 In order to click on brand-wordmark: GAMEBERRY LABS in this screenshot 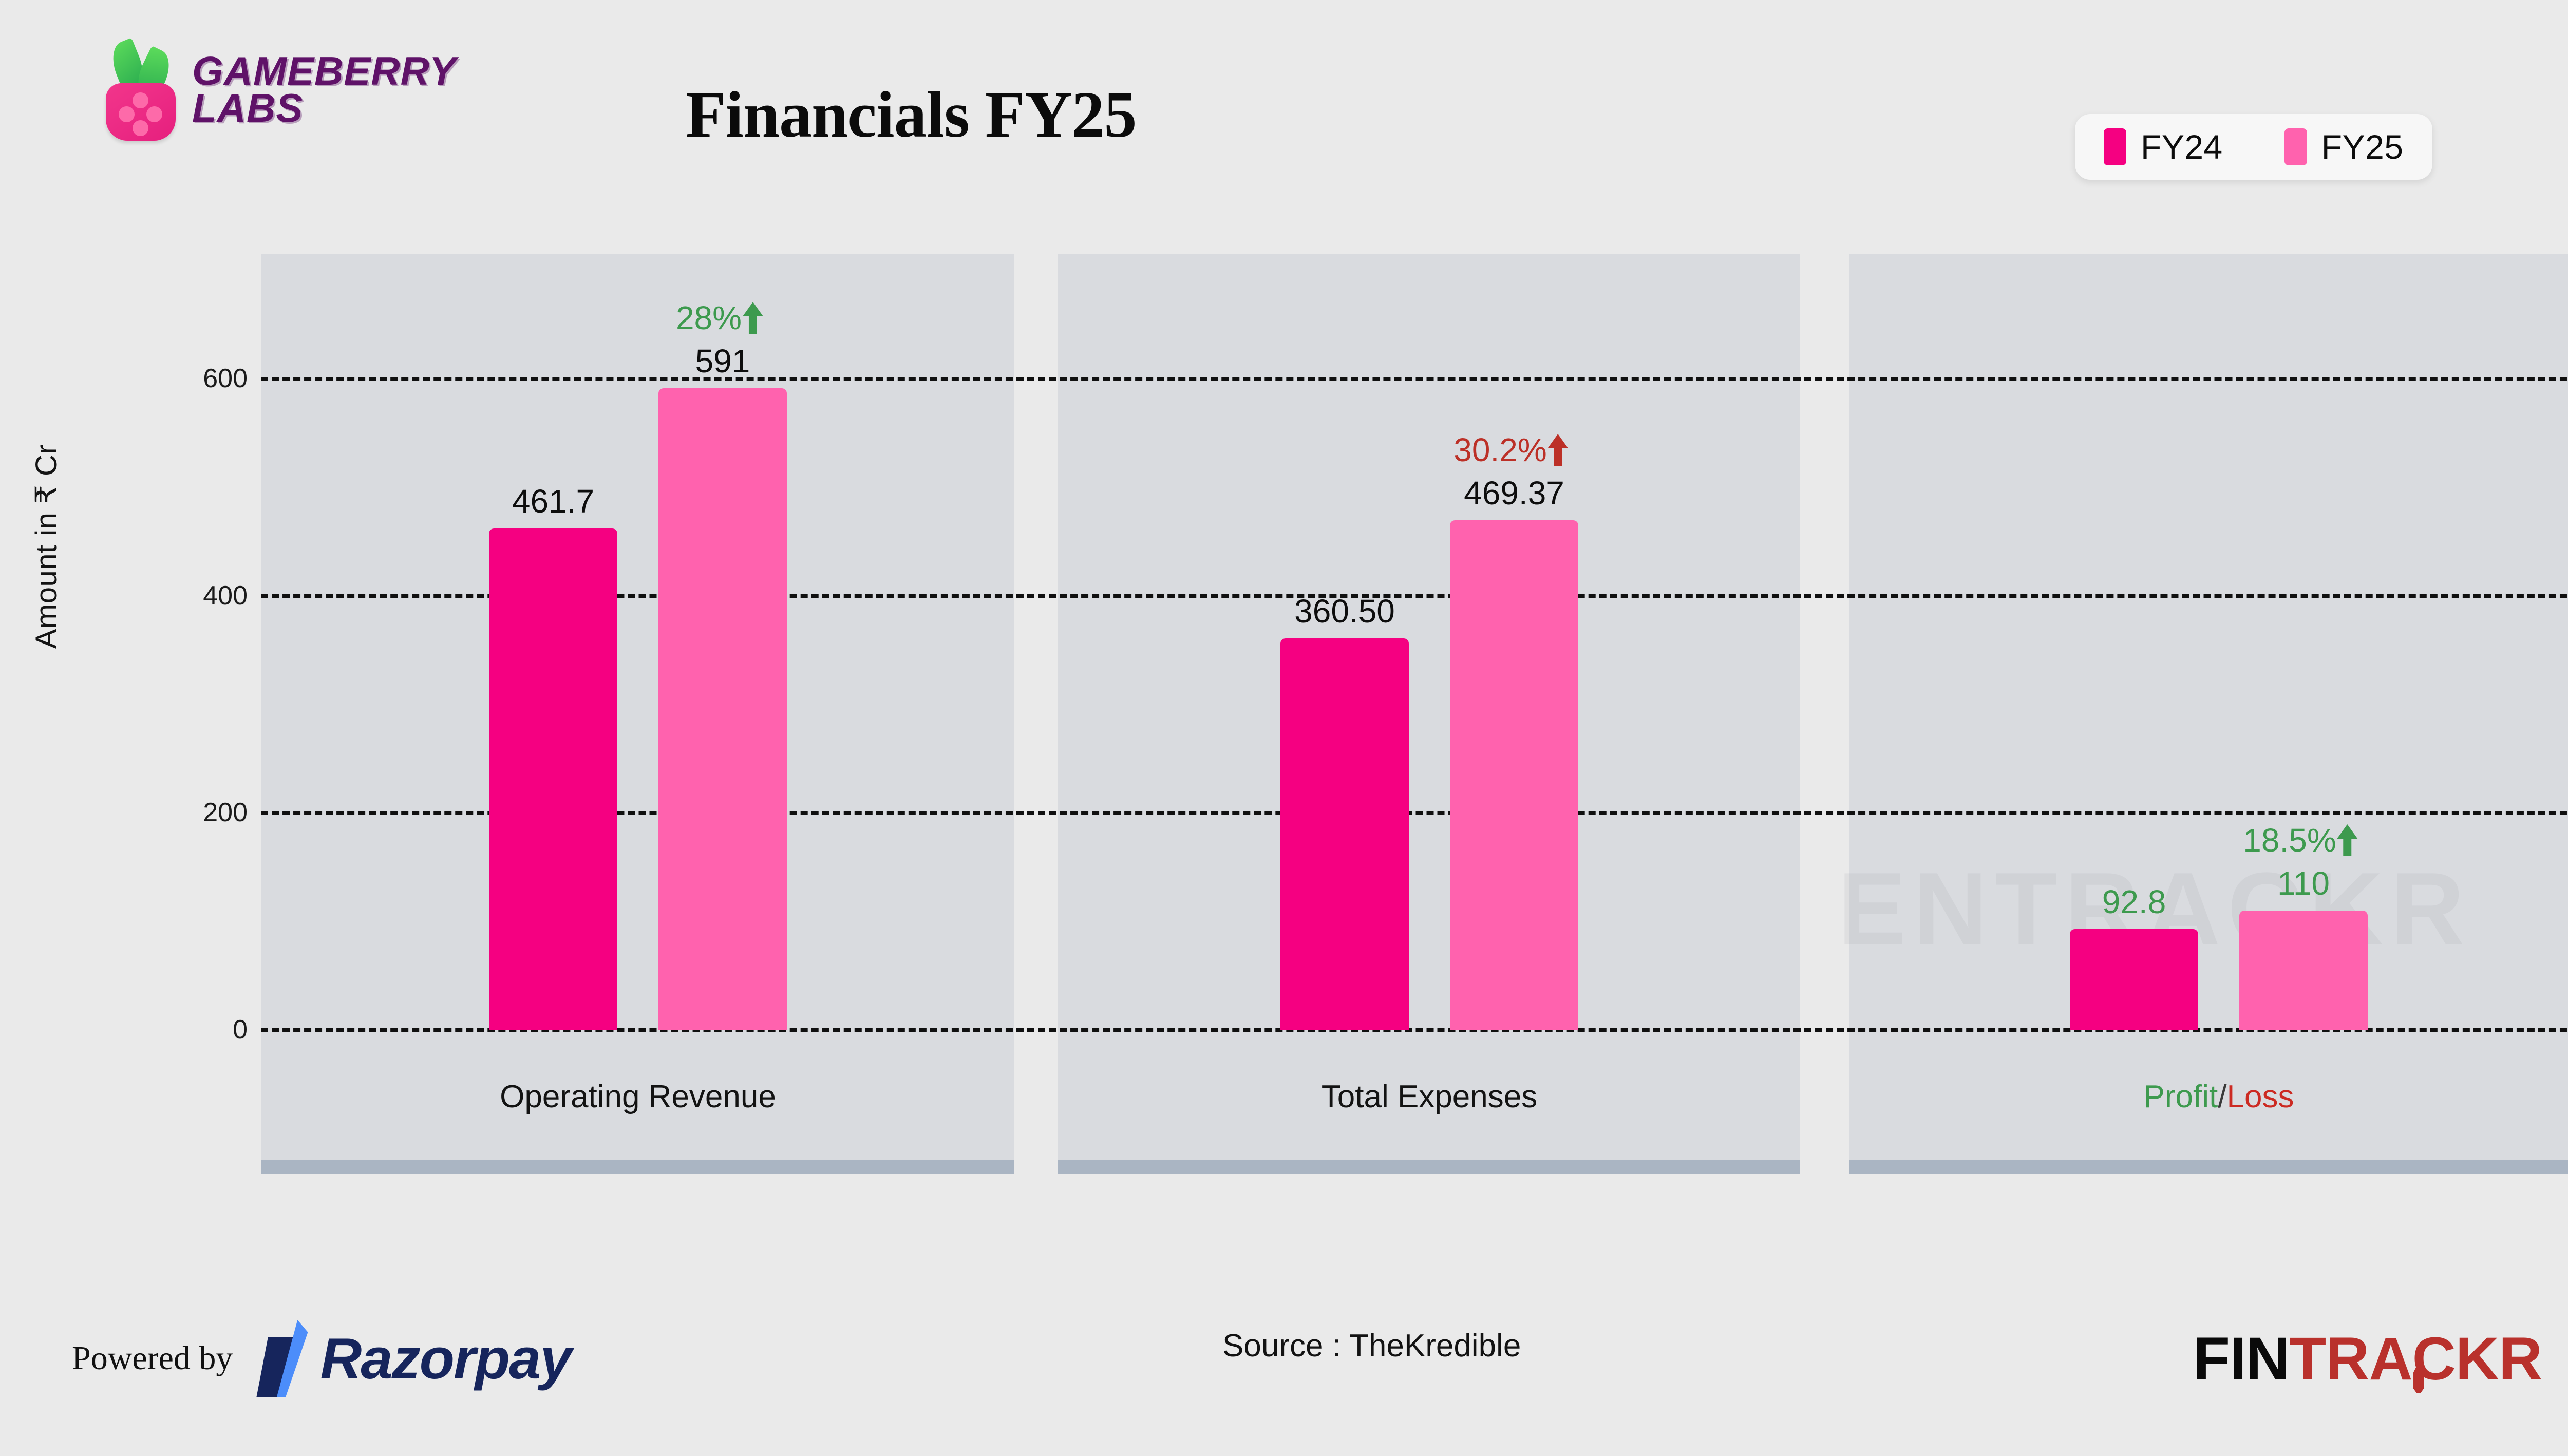, I will do `click(324, 89)`.